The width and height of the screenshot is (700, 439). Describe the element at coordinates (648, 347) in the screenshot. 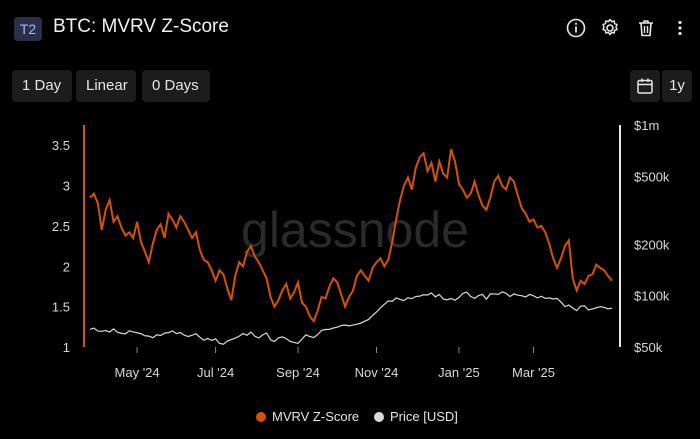

I see `right-tick-label: $50k` at that location.